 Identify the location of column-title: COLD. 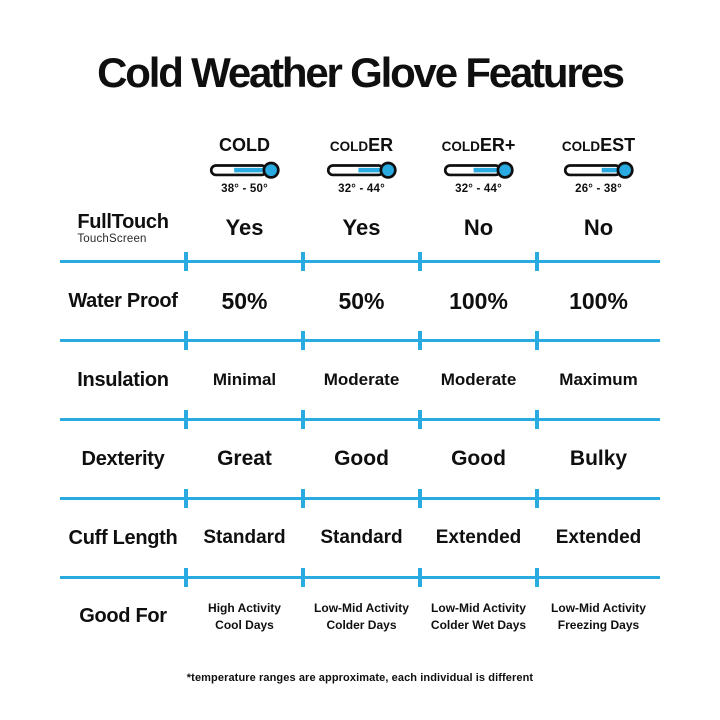
(244, 145).